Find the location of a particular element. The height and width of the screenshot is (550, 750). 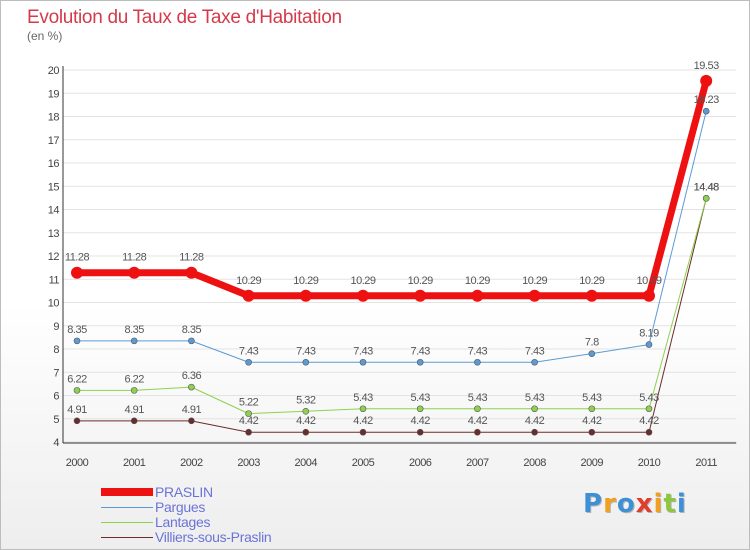

chart-subtitle: (en %) is located at coordinates (45, 36).